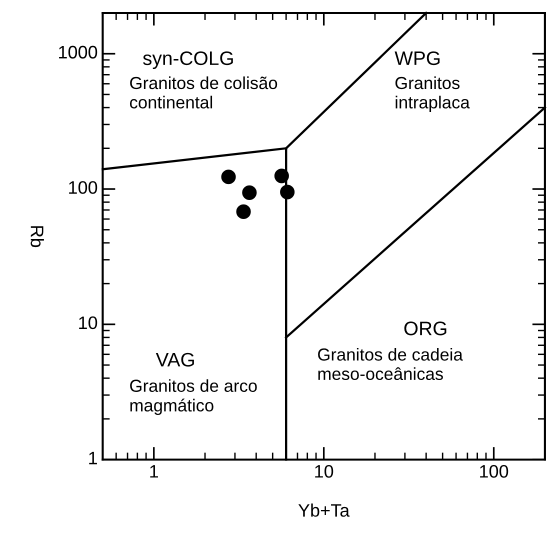 This screenshot has width=548, height=542. What do you see at coordinates (425, 329) in the screenshot?
I see `annotation: ORG` at bounding box center [425, 329].